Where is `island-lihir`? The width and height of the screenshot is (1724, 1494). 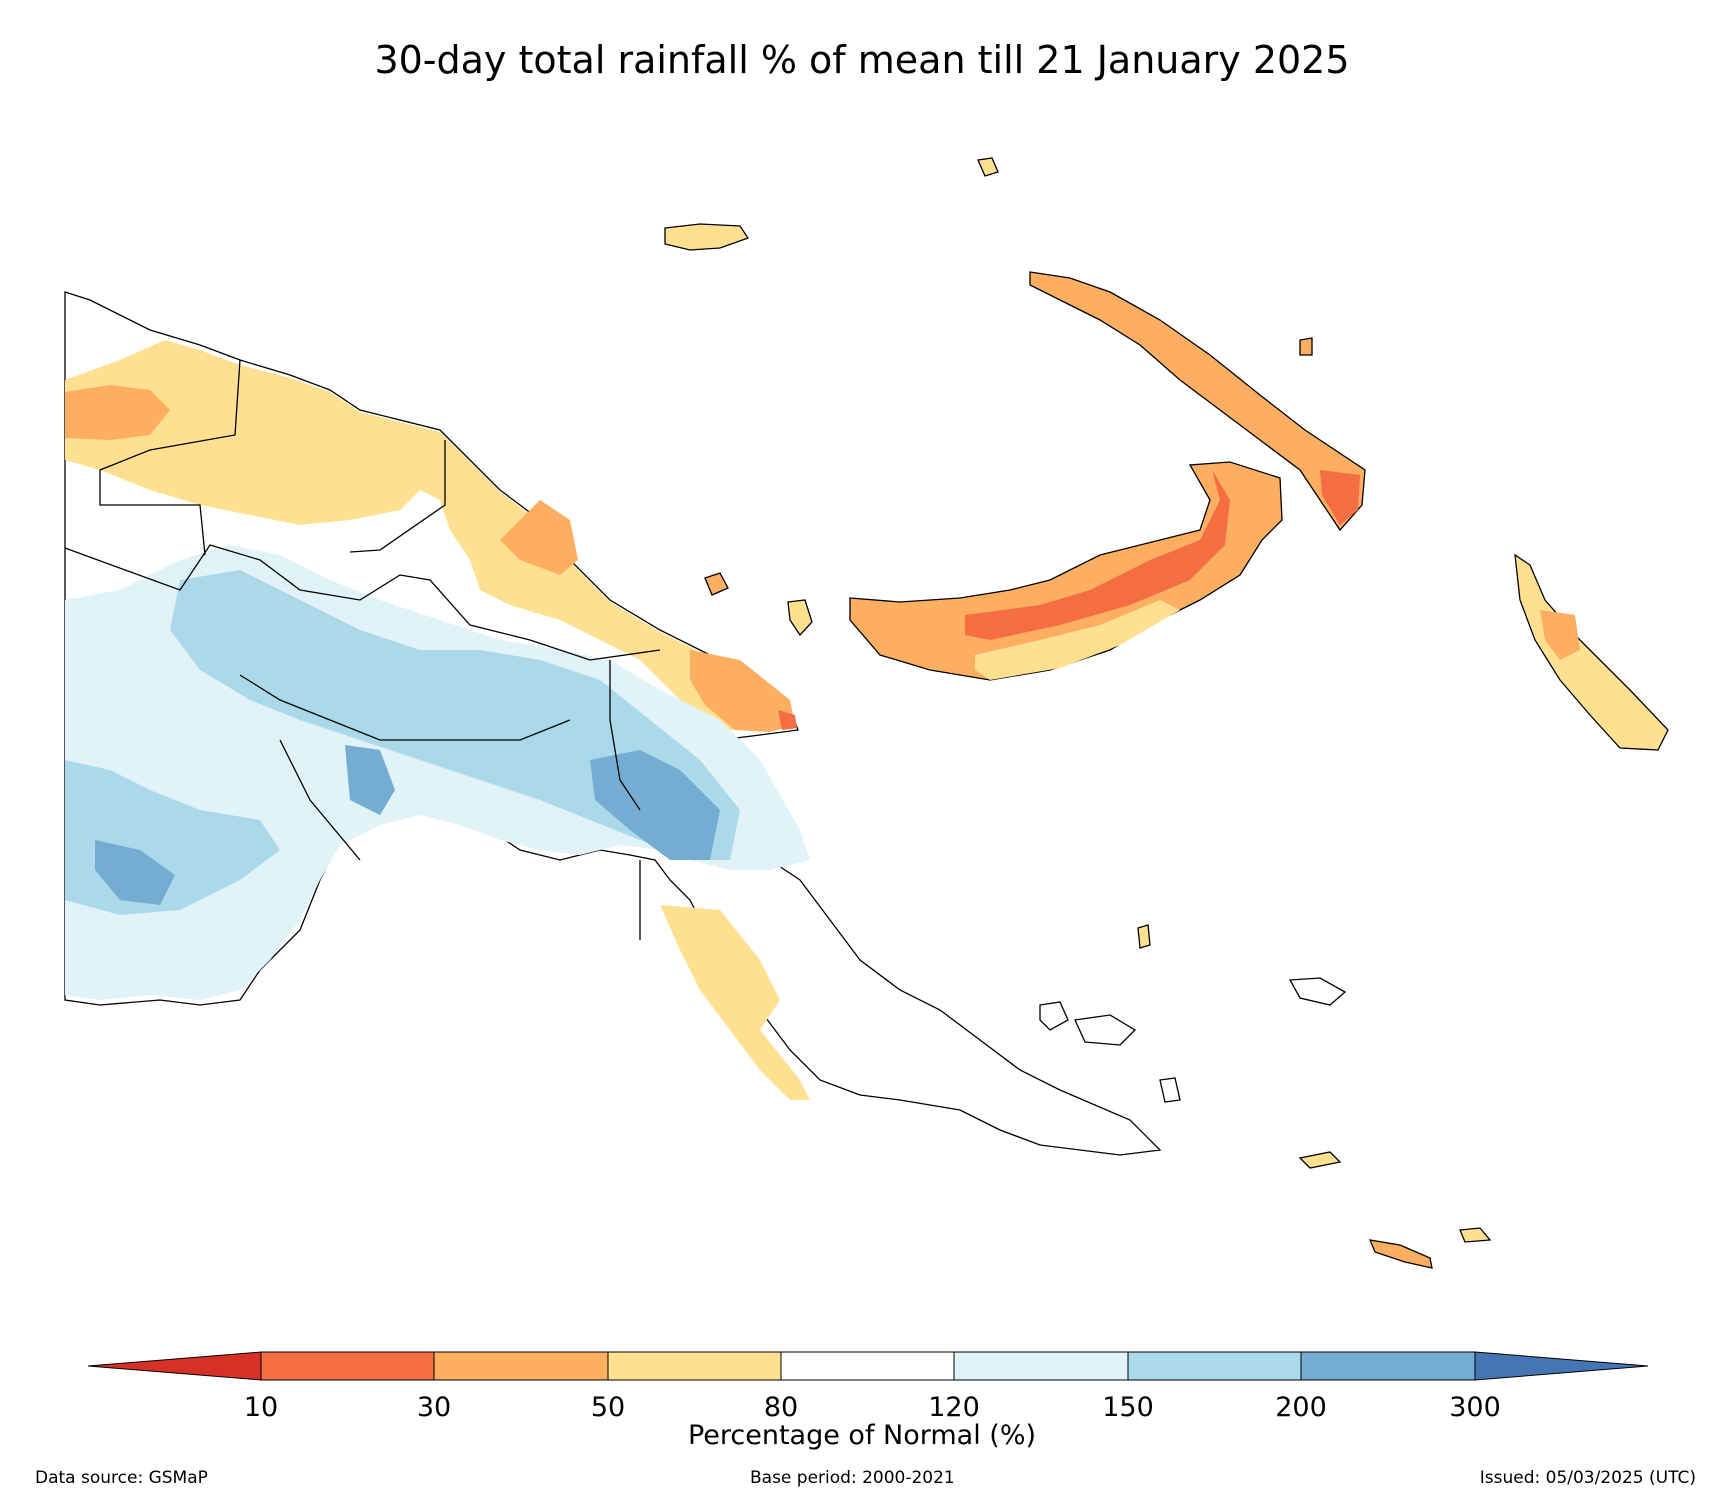
island-lihir is located at coordinates (1306, 346).